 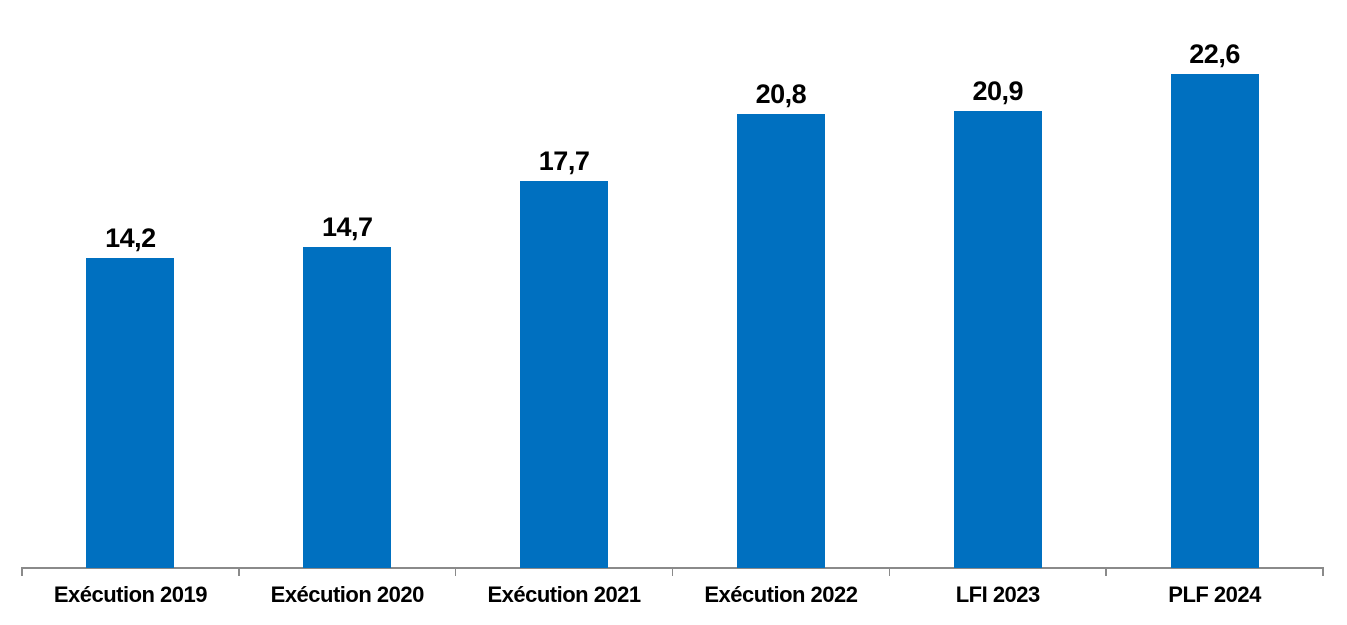 What do you see at coordinates (347, 594) in the screenshot?
I see `category-label-execution-2020: Exécution 2020` at bounding box center [347, 594].